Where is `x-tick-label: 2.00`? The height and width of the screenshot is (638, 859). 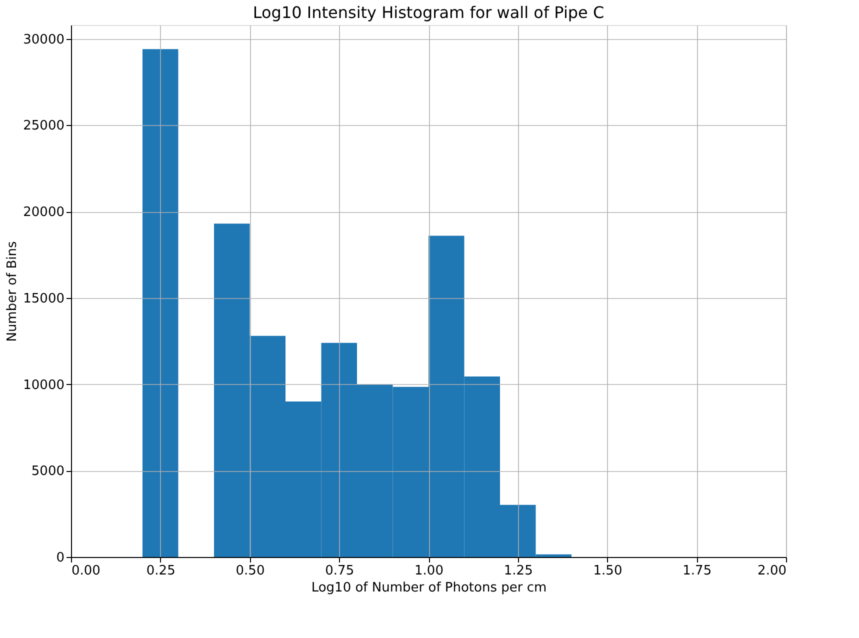
x-tick-label: 2.00 is located at coordinates (772, 571).